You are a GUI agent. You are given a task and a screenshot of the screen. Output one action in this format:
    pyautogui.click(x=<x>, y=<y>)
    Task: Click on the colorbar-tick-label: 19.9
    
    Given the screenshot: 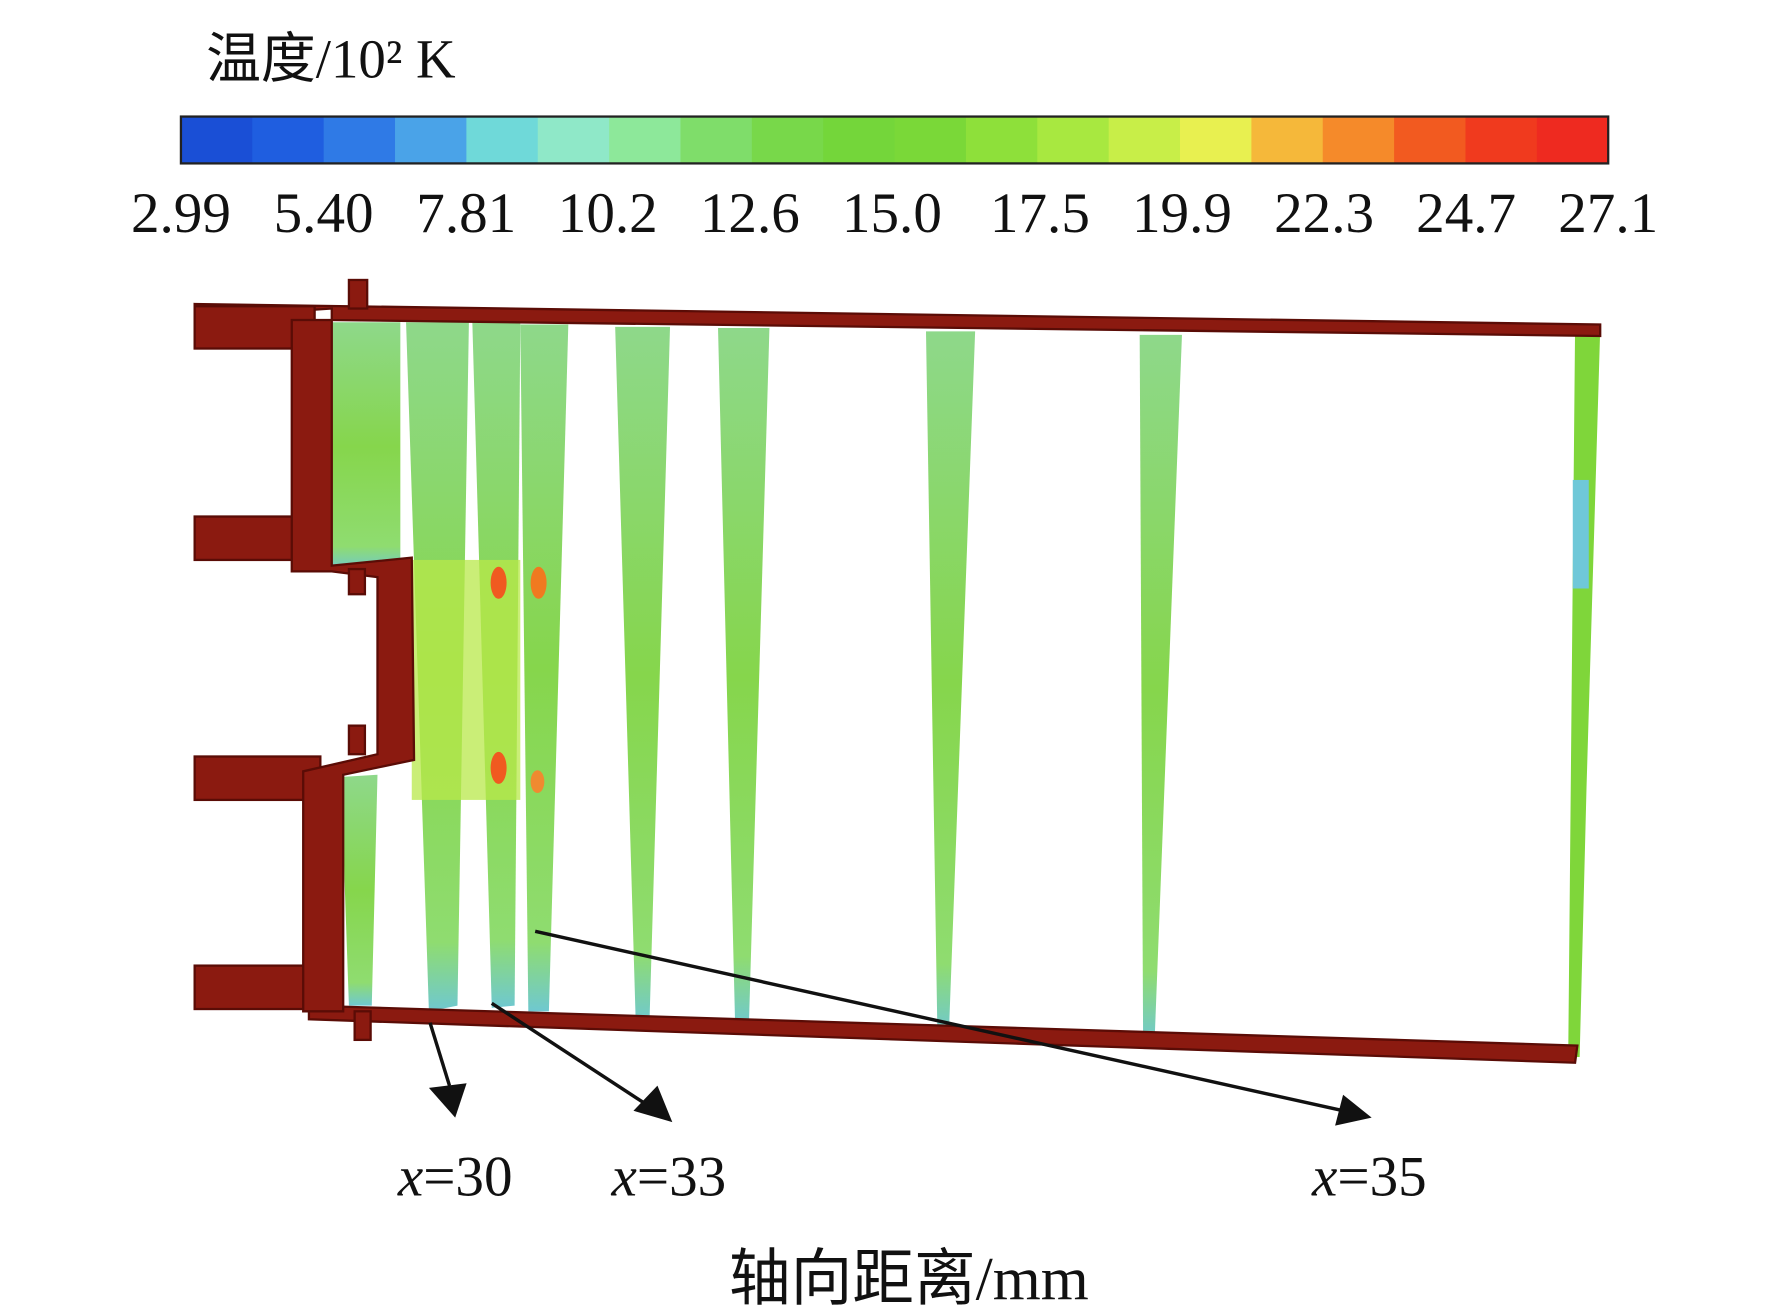 What is the action you would take?
    pyautogui.click(x=1182, y=213)
    